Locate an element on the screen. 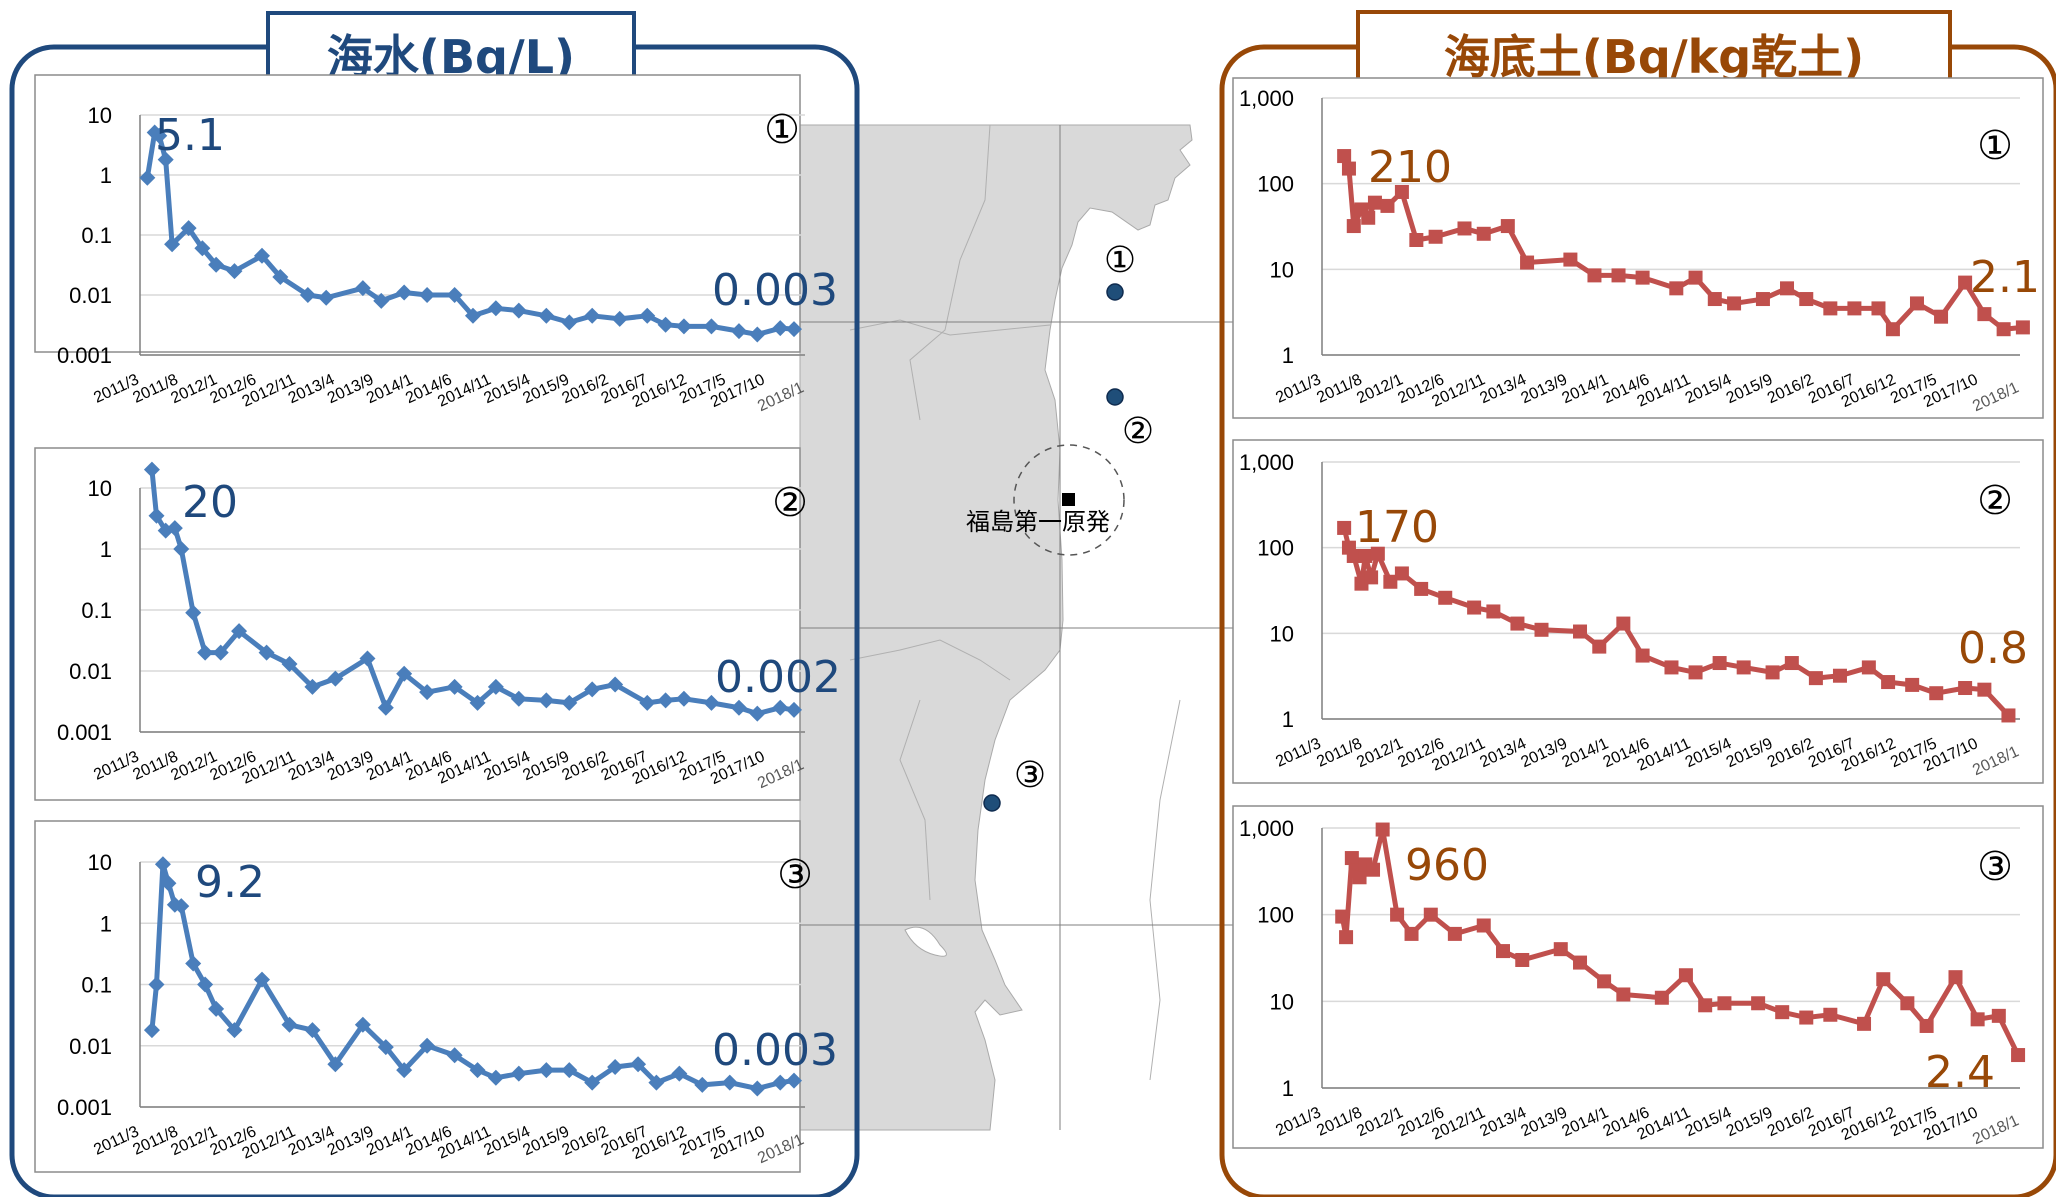 The height and width of the screenshot is (1197, 2056). site-label-1: ① is located at coordinates (1120, 260).